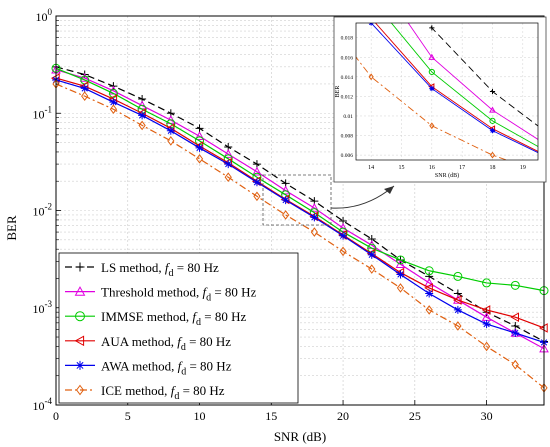  Describe the element at coordinates (447, 175) in the screenshot. I see `inset-x-axis-label: SNR (dB)` at that location.